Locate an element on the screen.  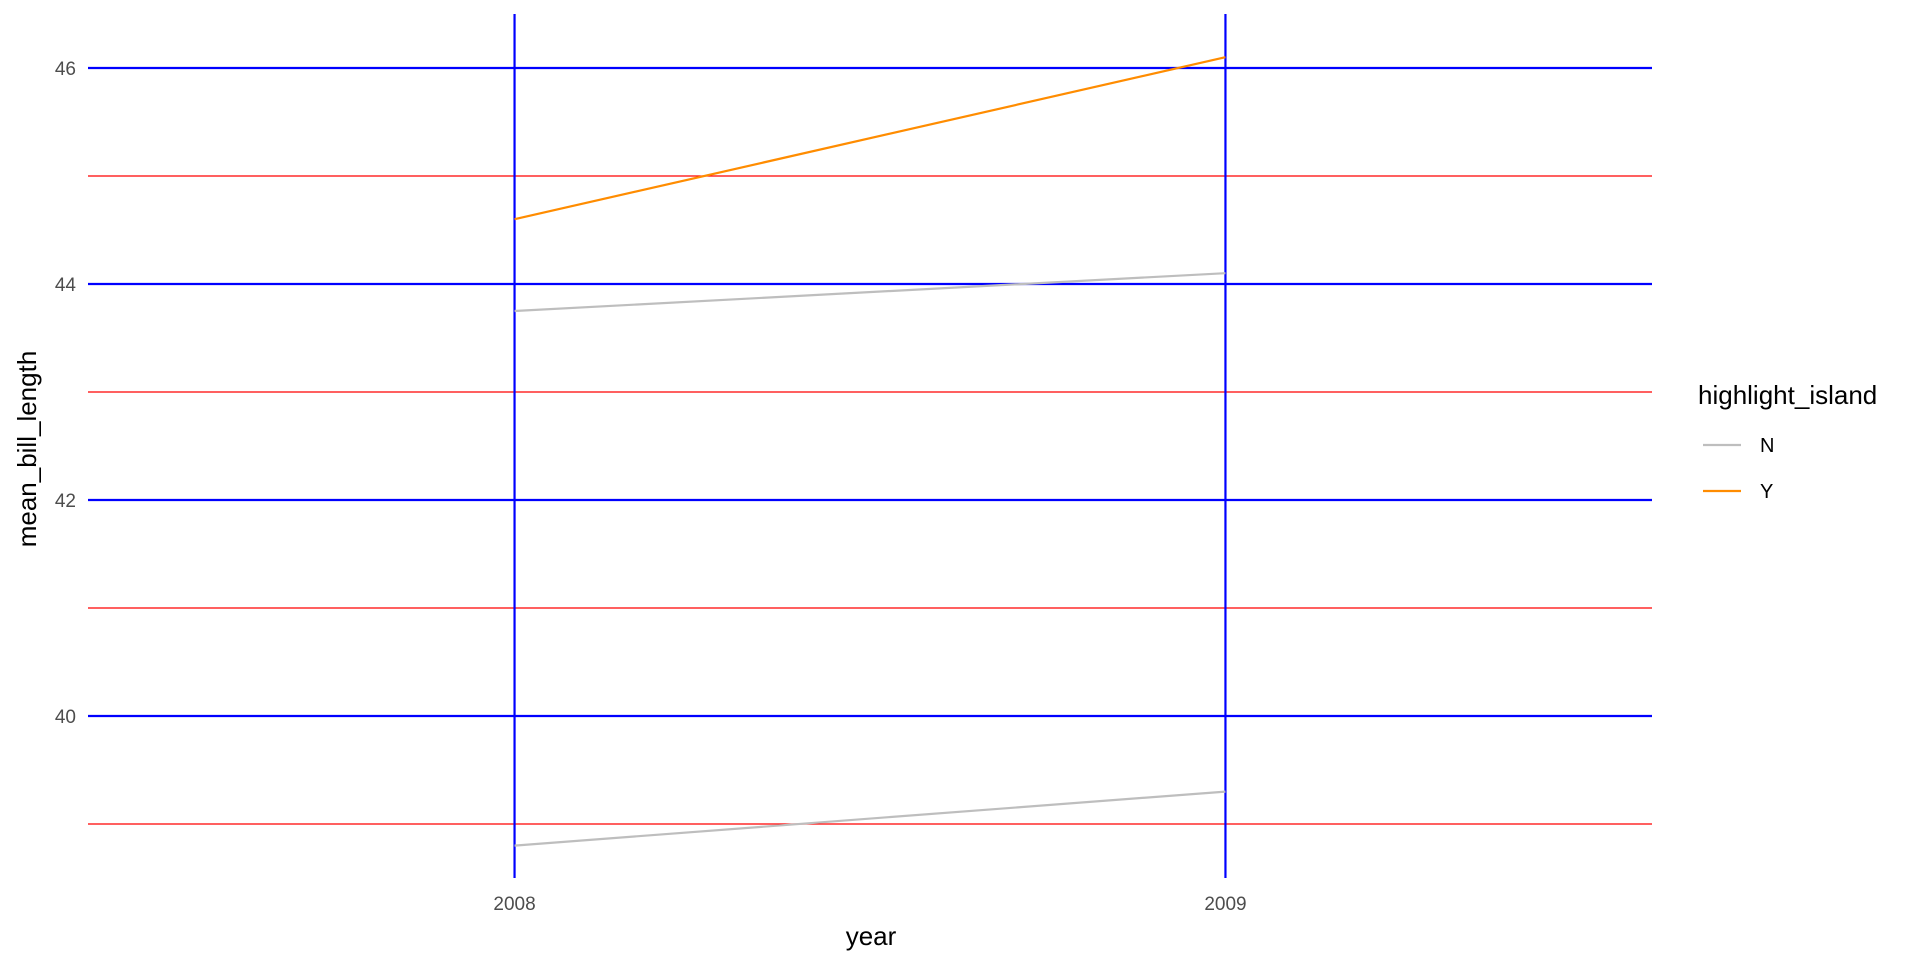
x-tick-label: 2009 is located at coordinates (1225, 904).